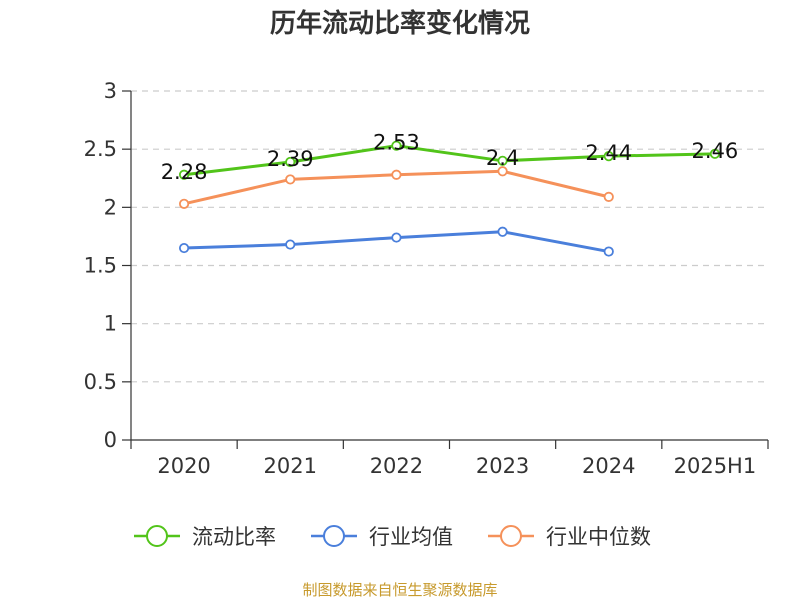 This screenshot has width=800, height=600. I want to click on legend-label: 行业均值, so click(411, 537).